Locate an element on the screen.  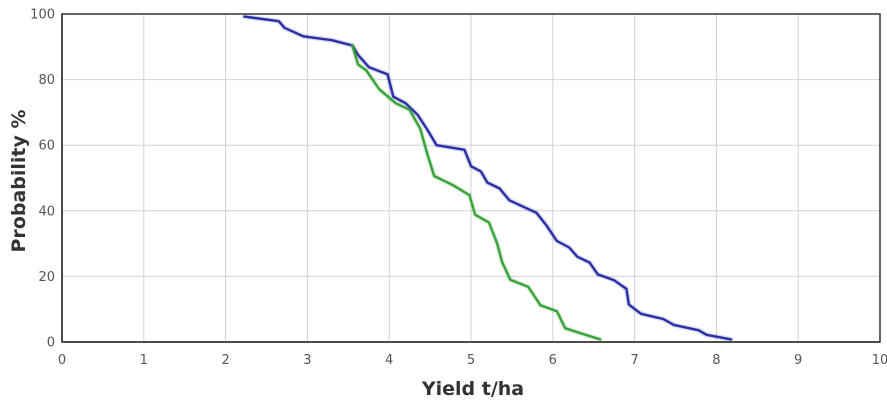
x-tick-label: 9 is located at coordinates (798, 360).